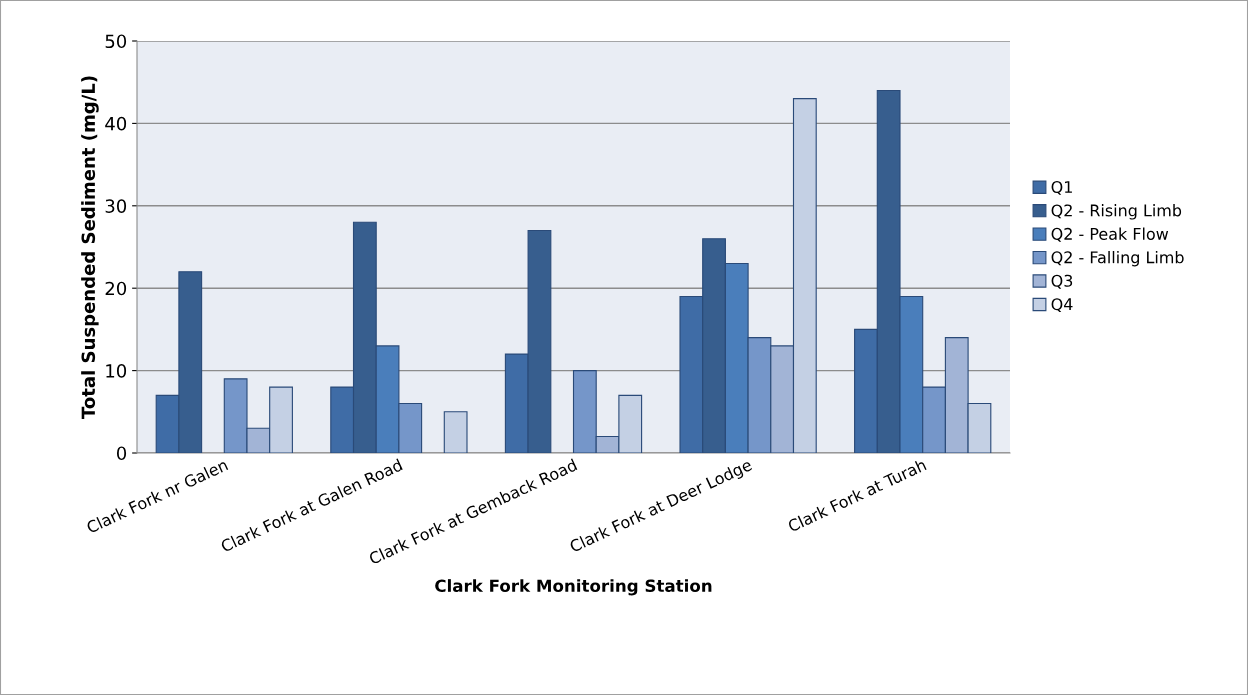 This screenshot has height=695, width=1248. What do you see at coordinates (1062, 305) in the screenshot?
I see `legend-label: Q4` at bounding box center [1062, 305].